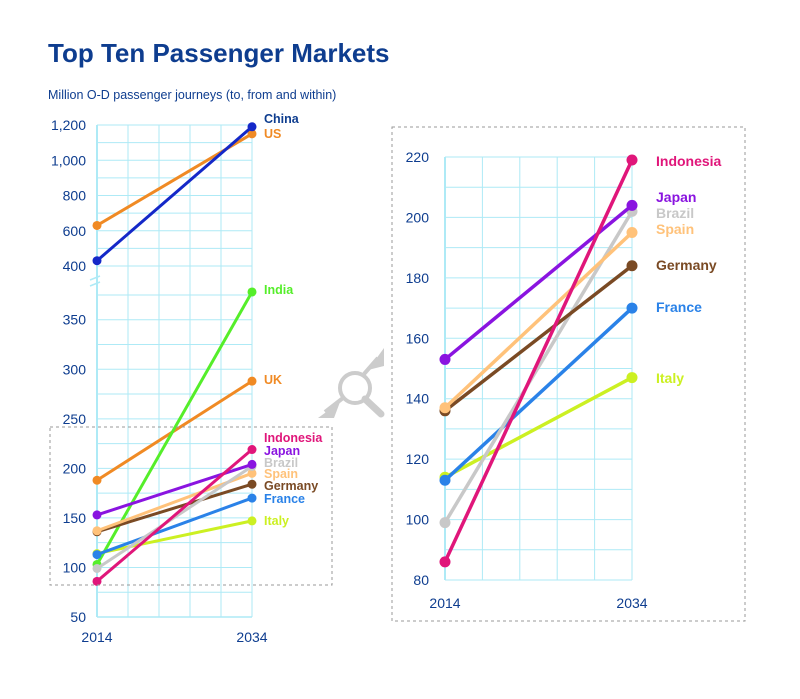 The height and width of the screenshot is (699, 800). I want to click on y-tick-label: 600, so click(75, 231).